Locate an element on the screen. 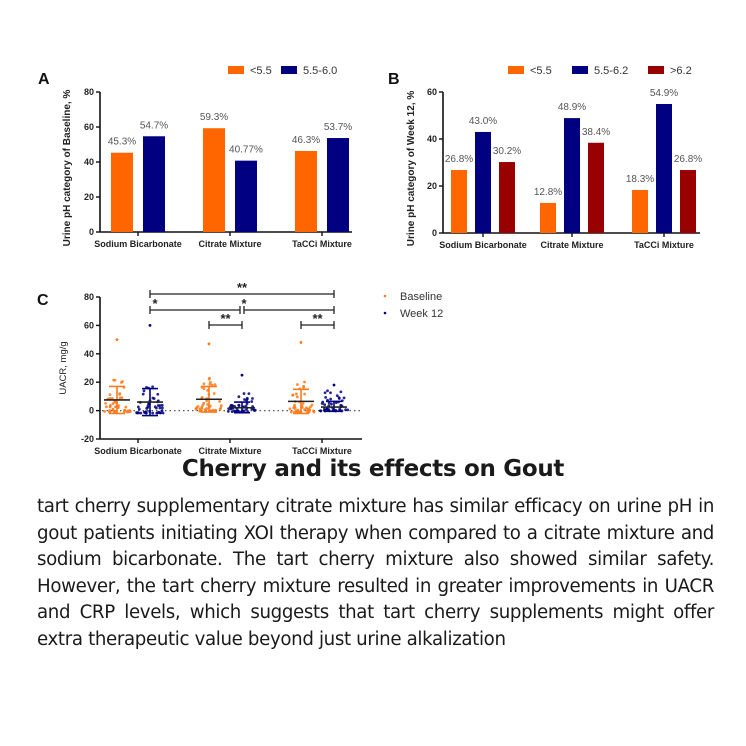 This screenshot has height=746, width=746. legend-label: <5.5 is located at coordinates (261, 71).